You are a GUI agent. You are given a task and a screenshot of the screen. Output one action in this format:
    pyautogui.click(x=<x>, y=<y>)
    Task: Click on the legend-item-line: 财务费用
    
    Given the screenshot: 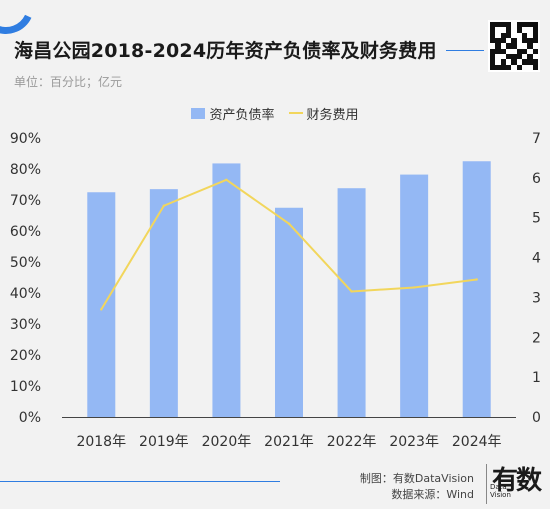 What is the action you would take?
    pyautogui.click(x=323, y=113)
    